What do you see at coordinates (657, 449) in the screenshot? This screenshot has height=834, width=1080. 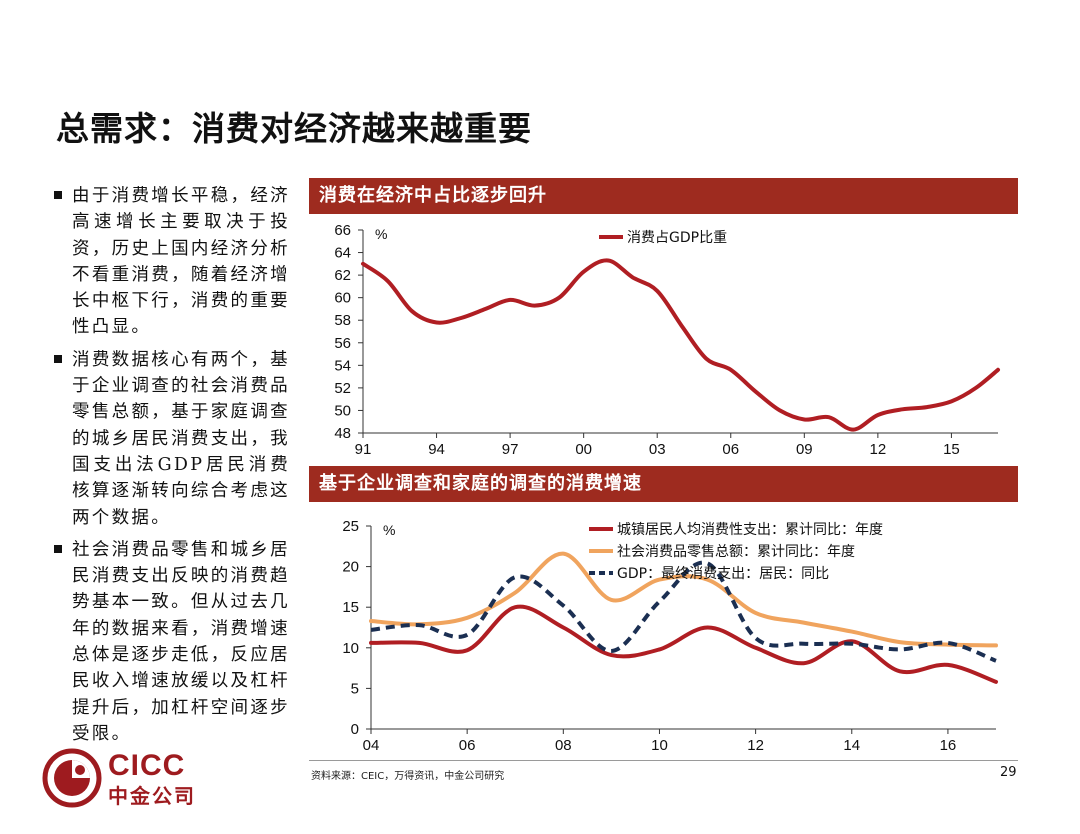 I see `x-tick-label: 03` at bounding box center [657, 449].